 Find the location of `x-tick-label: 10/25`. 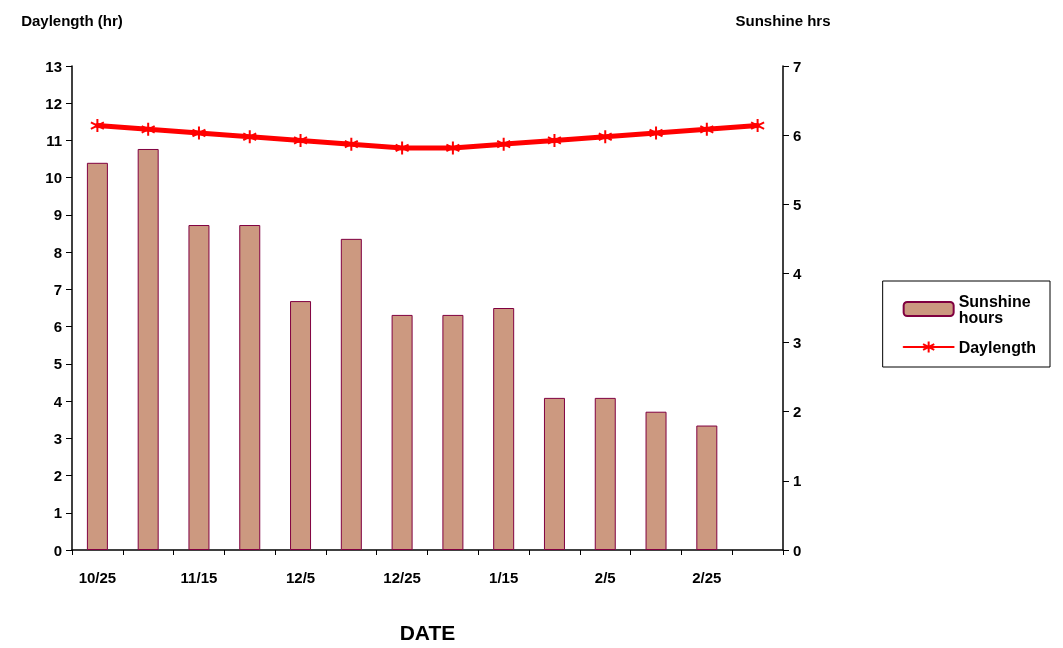

x-tick-label: 10/25 is located at coordinates (97, 577).